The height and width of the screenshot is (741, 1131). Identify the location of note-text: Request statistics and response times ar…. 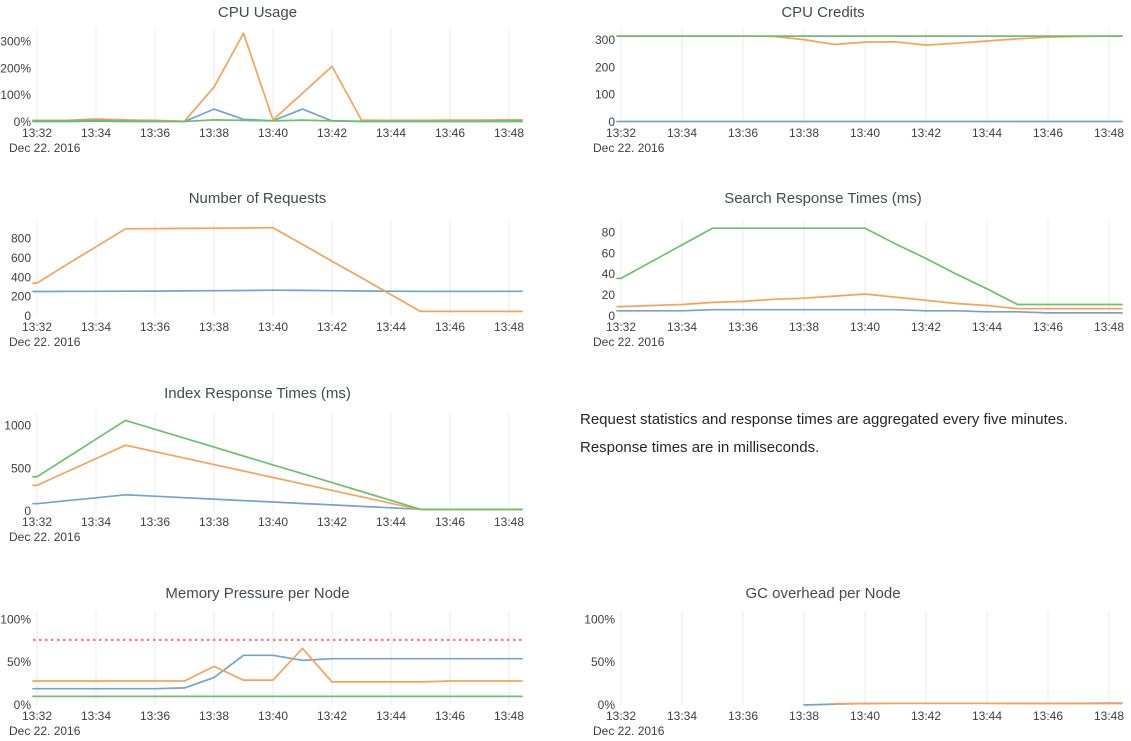
(824, 433).